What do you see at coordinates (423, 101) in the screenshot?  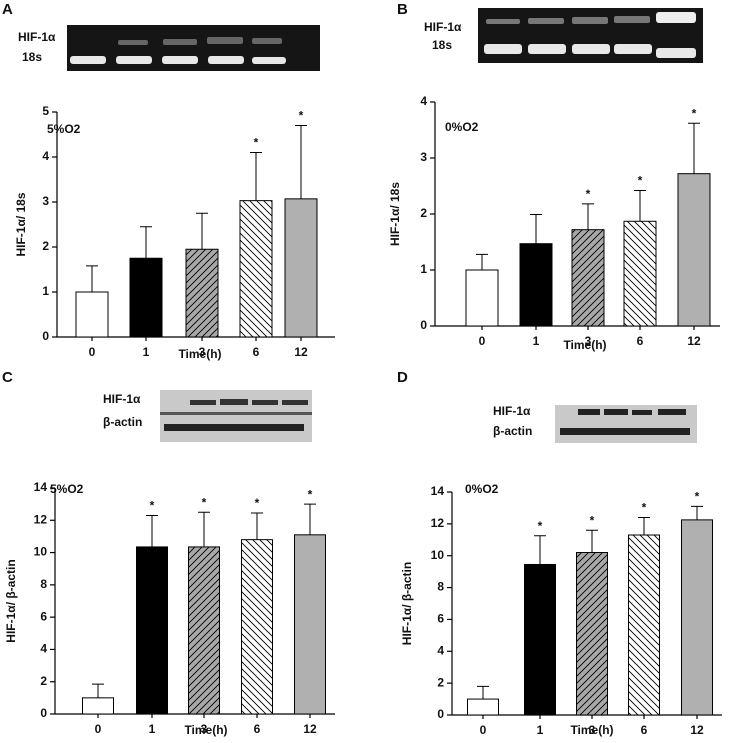 I see `y-tick-label: 4` at bounding box center [423, 101].